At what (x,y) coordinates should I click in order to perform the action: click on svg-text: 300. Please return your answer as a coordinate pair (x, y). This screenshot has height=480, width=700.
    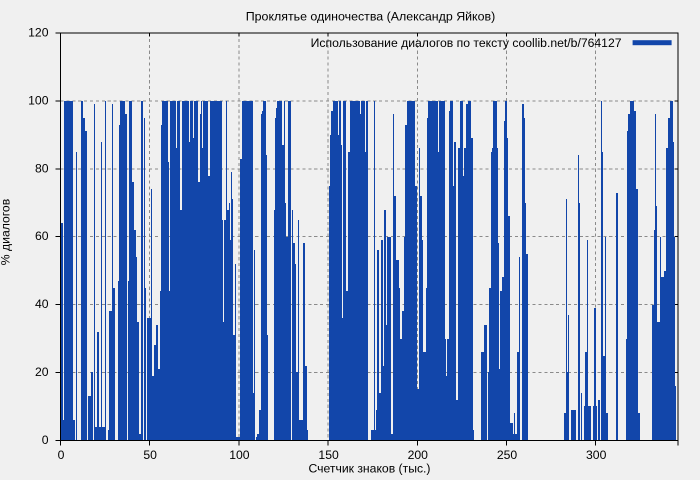
    Looking at the image, I should click on (596, 455).